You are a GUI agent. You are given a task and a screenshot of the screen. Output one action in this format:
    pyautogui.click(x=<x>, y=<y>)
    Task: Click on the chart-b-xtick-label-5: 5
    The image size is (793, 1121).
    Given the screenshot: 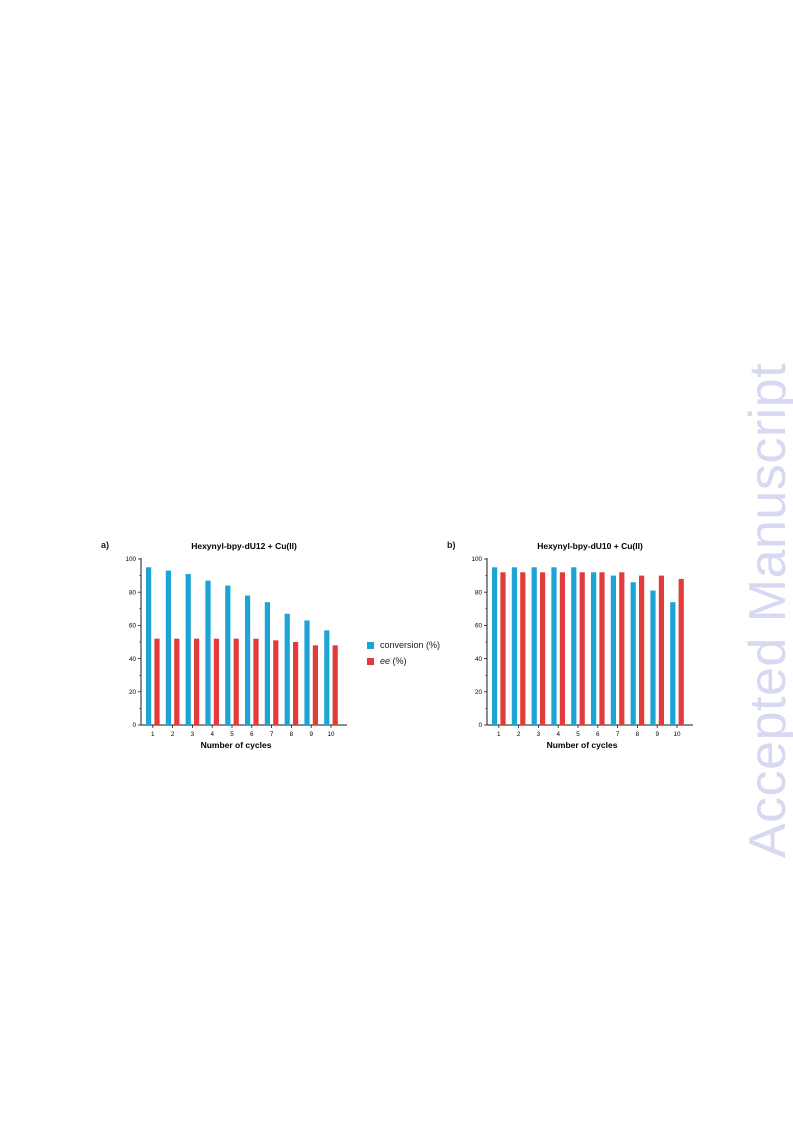 What is the action you would take?
    pyautogui.click(x=578, y=734)
    